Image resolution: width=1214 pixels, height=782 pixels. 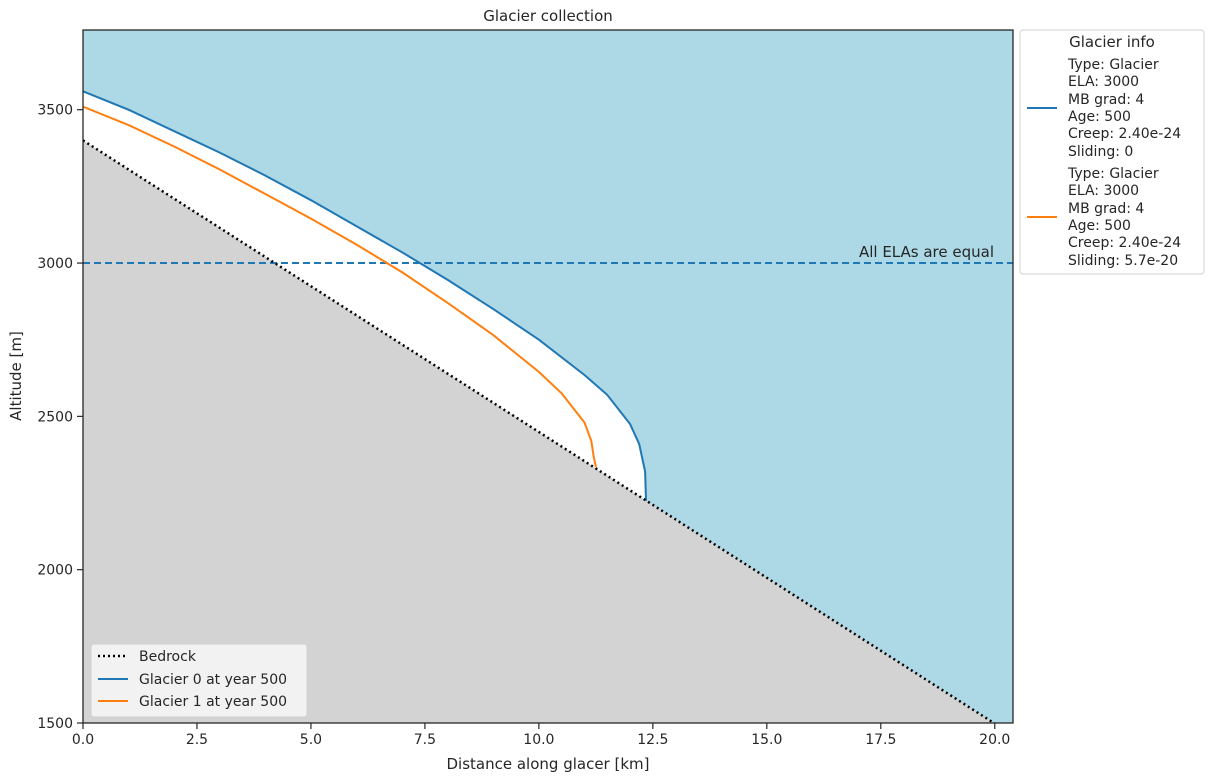 What do you see at coordinates (1112, 42) in the screenshot?
I see `legend-info-title: Glacier info` at bounding box center [1112, 42].